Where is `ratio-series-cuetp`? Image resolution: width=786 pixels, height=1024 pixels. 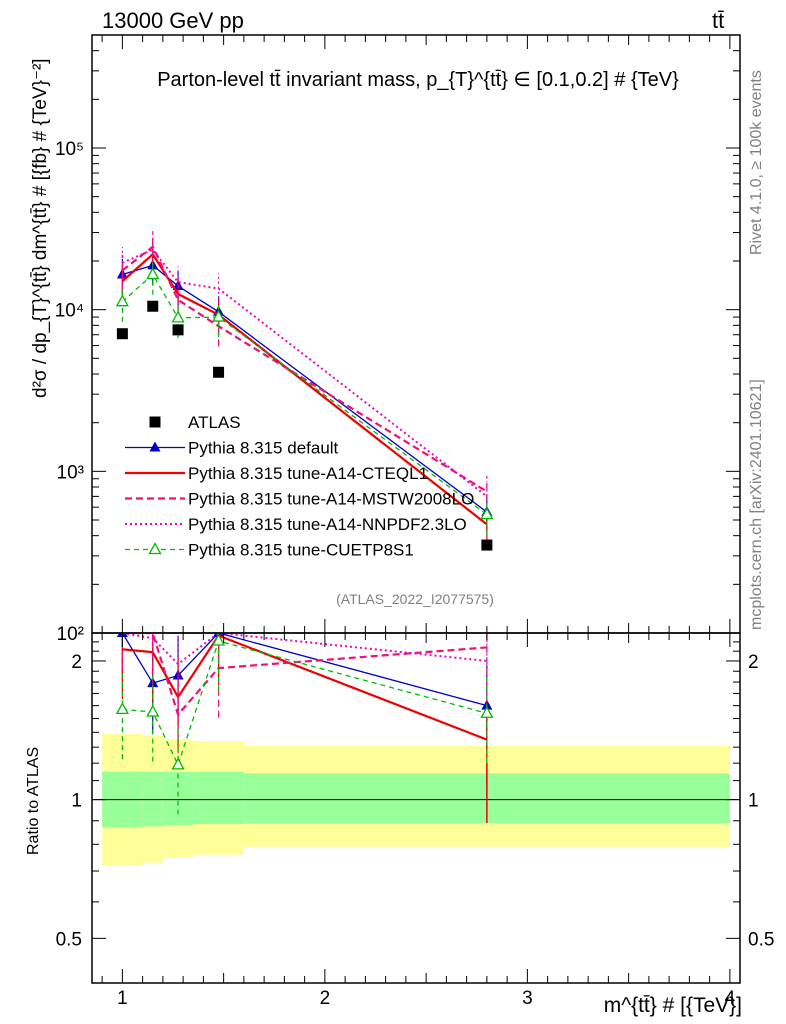 ratio-series-cuetp is located at coordinates (304, 724).